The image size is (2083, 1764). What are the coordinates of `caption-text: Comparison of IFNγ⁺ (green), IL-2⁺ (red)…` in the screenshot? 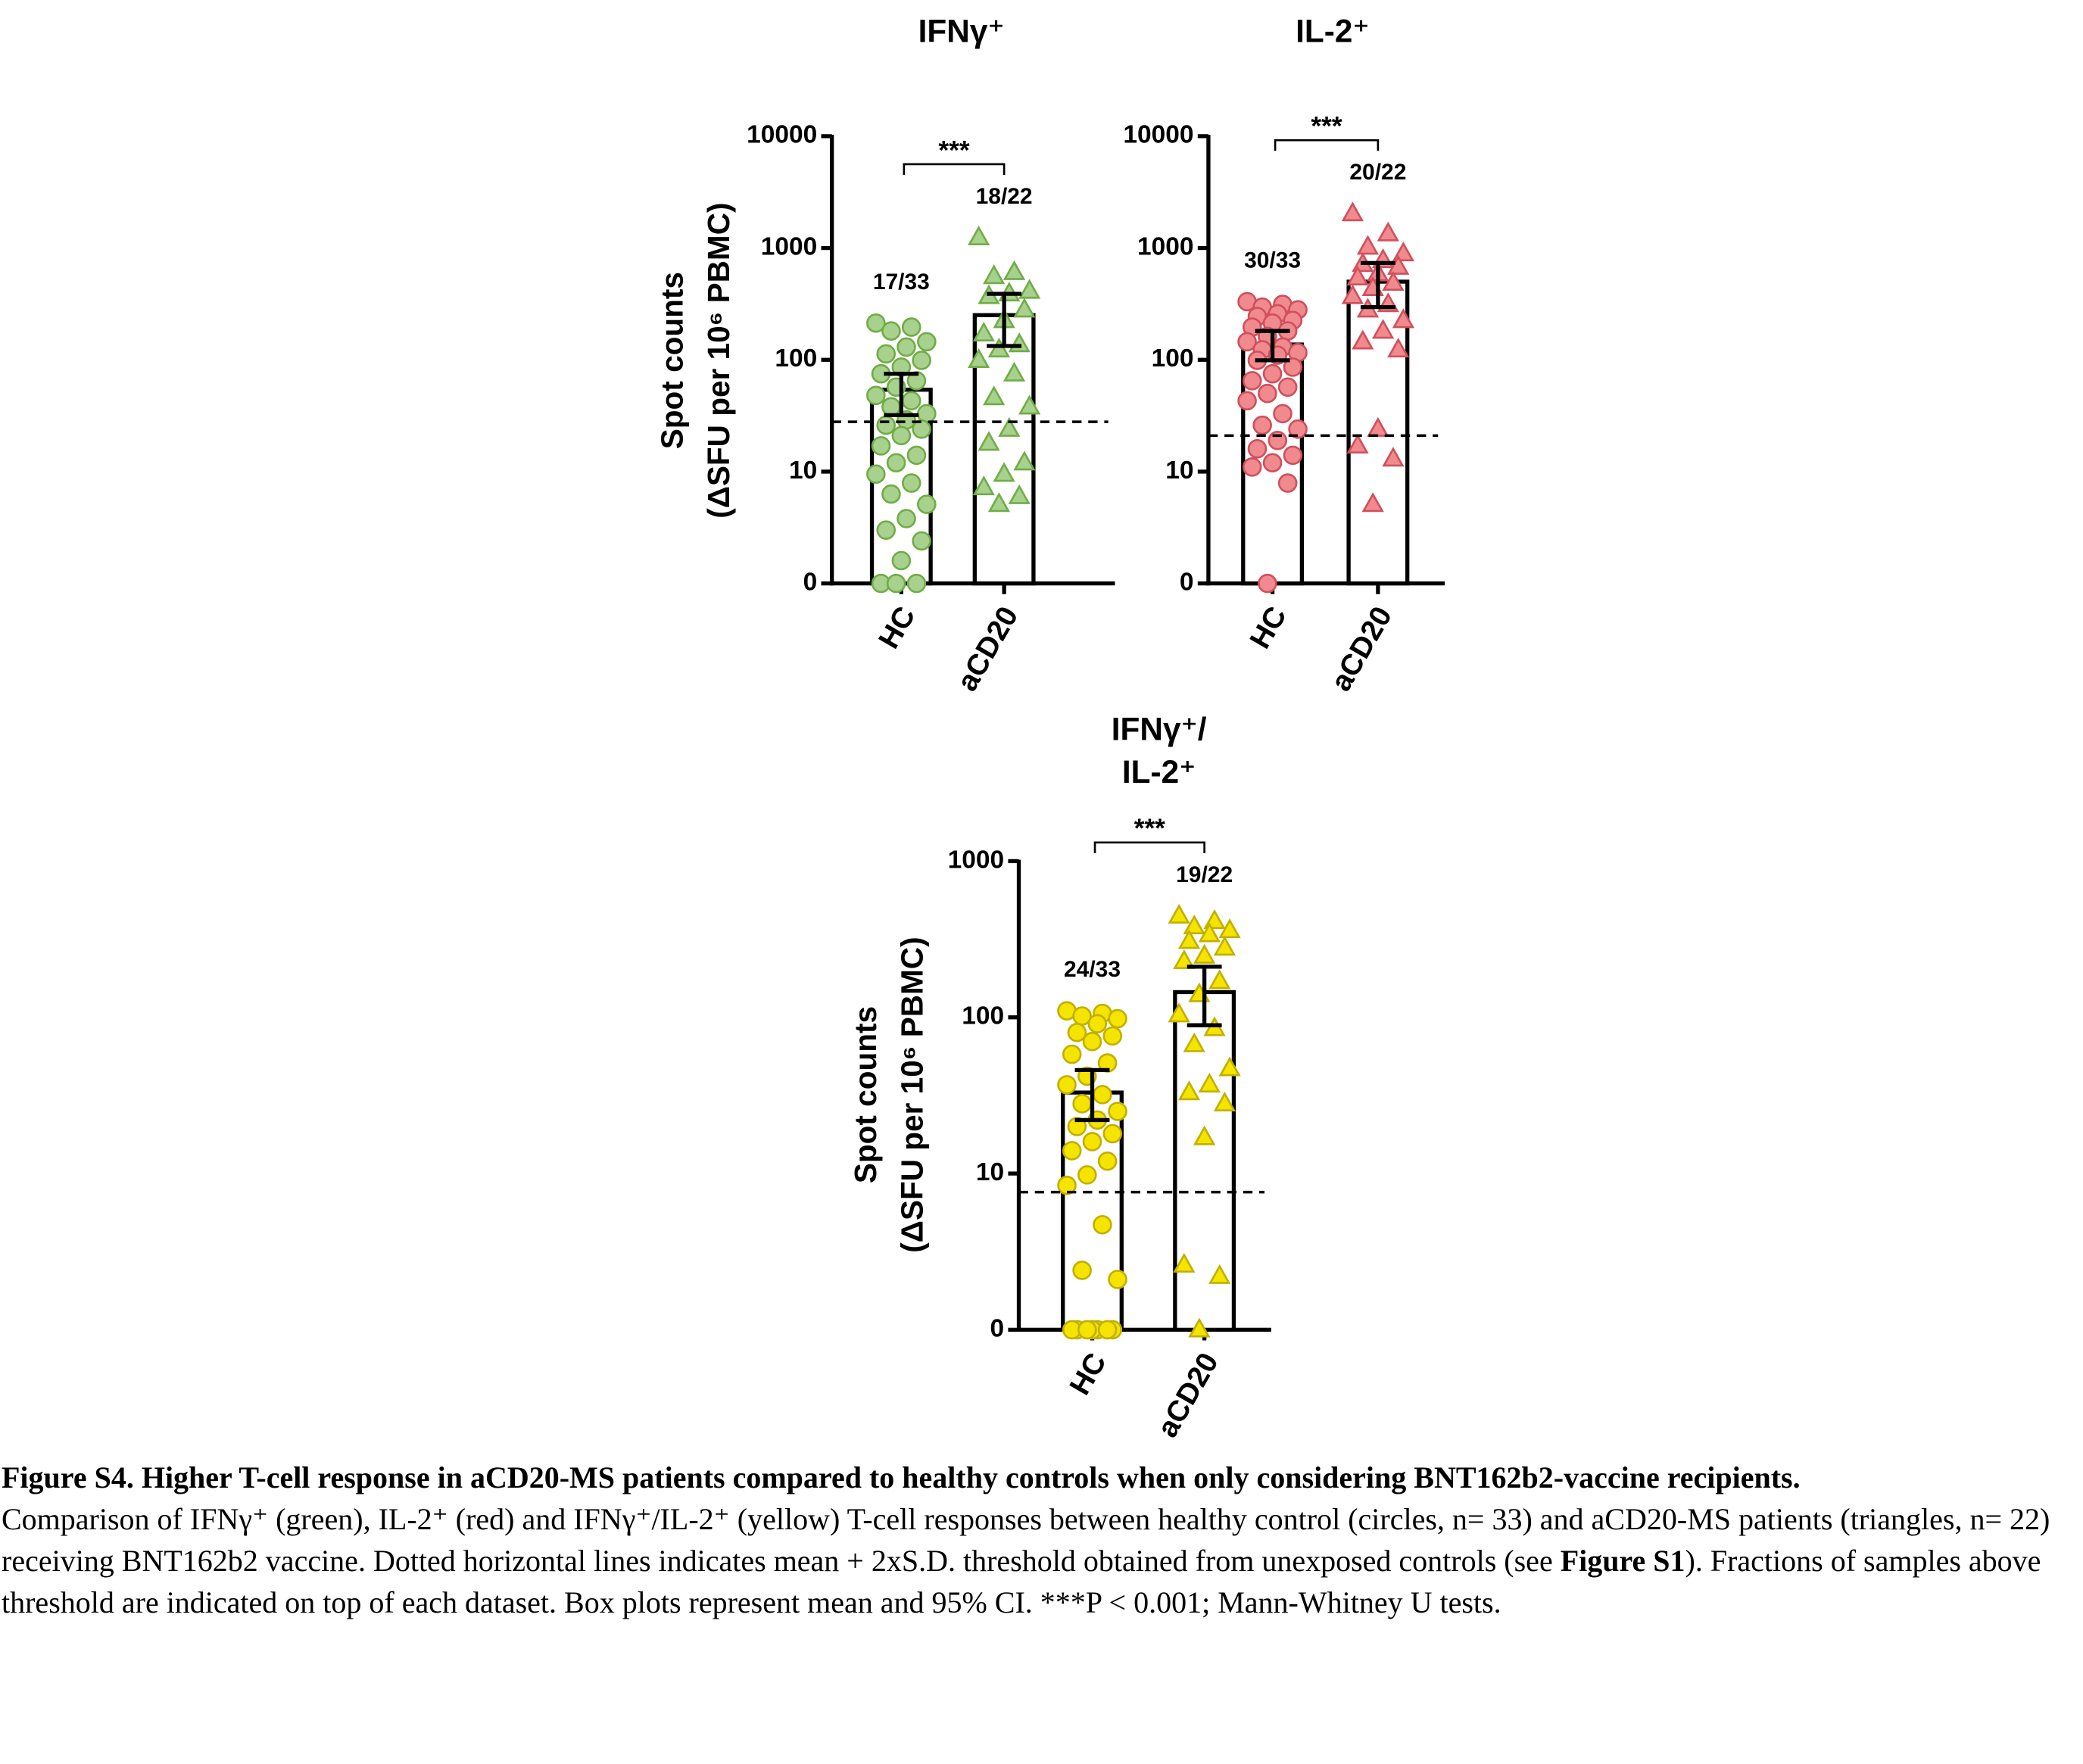 It's located at (1026, 1540).